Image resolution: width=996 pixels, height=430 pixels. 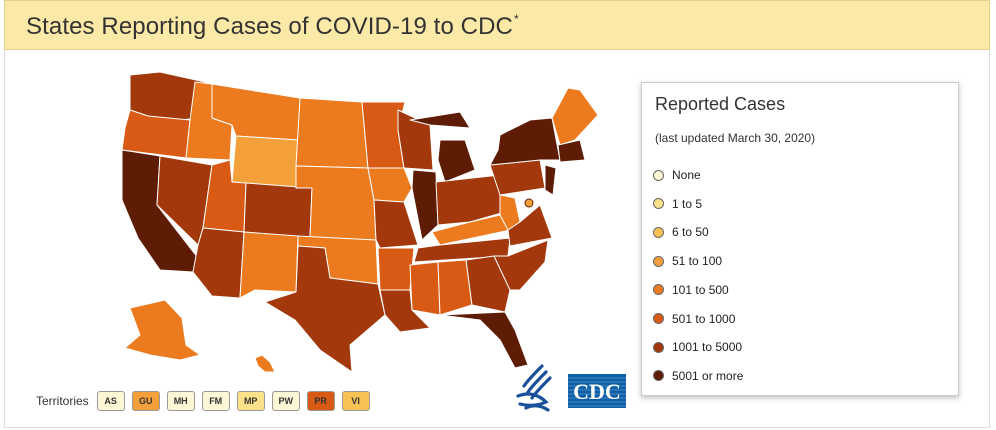 What do you see at coordinates (215, 401) in the screenshot?
I see `territory-fm: FM` at bounding box center [215, 401].